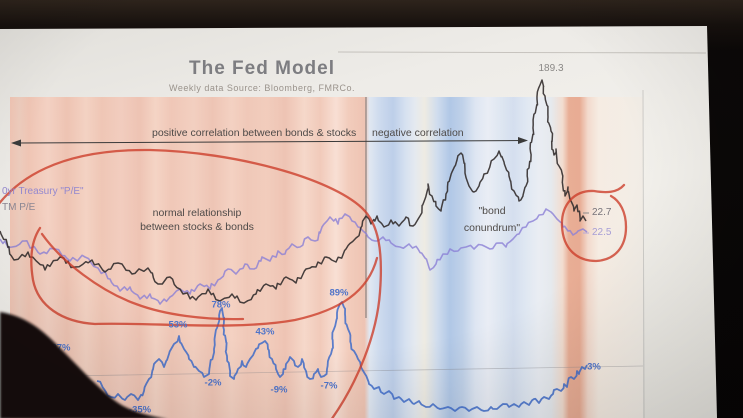 This screenshot has height=418, width=743. What do you see at coordinates (221, 305) in the screenshot?
I see `correlation-point-label: 78%` at bounding box center [221, 305].